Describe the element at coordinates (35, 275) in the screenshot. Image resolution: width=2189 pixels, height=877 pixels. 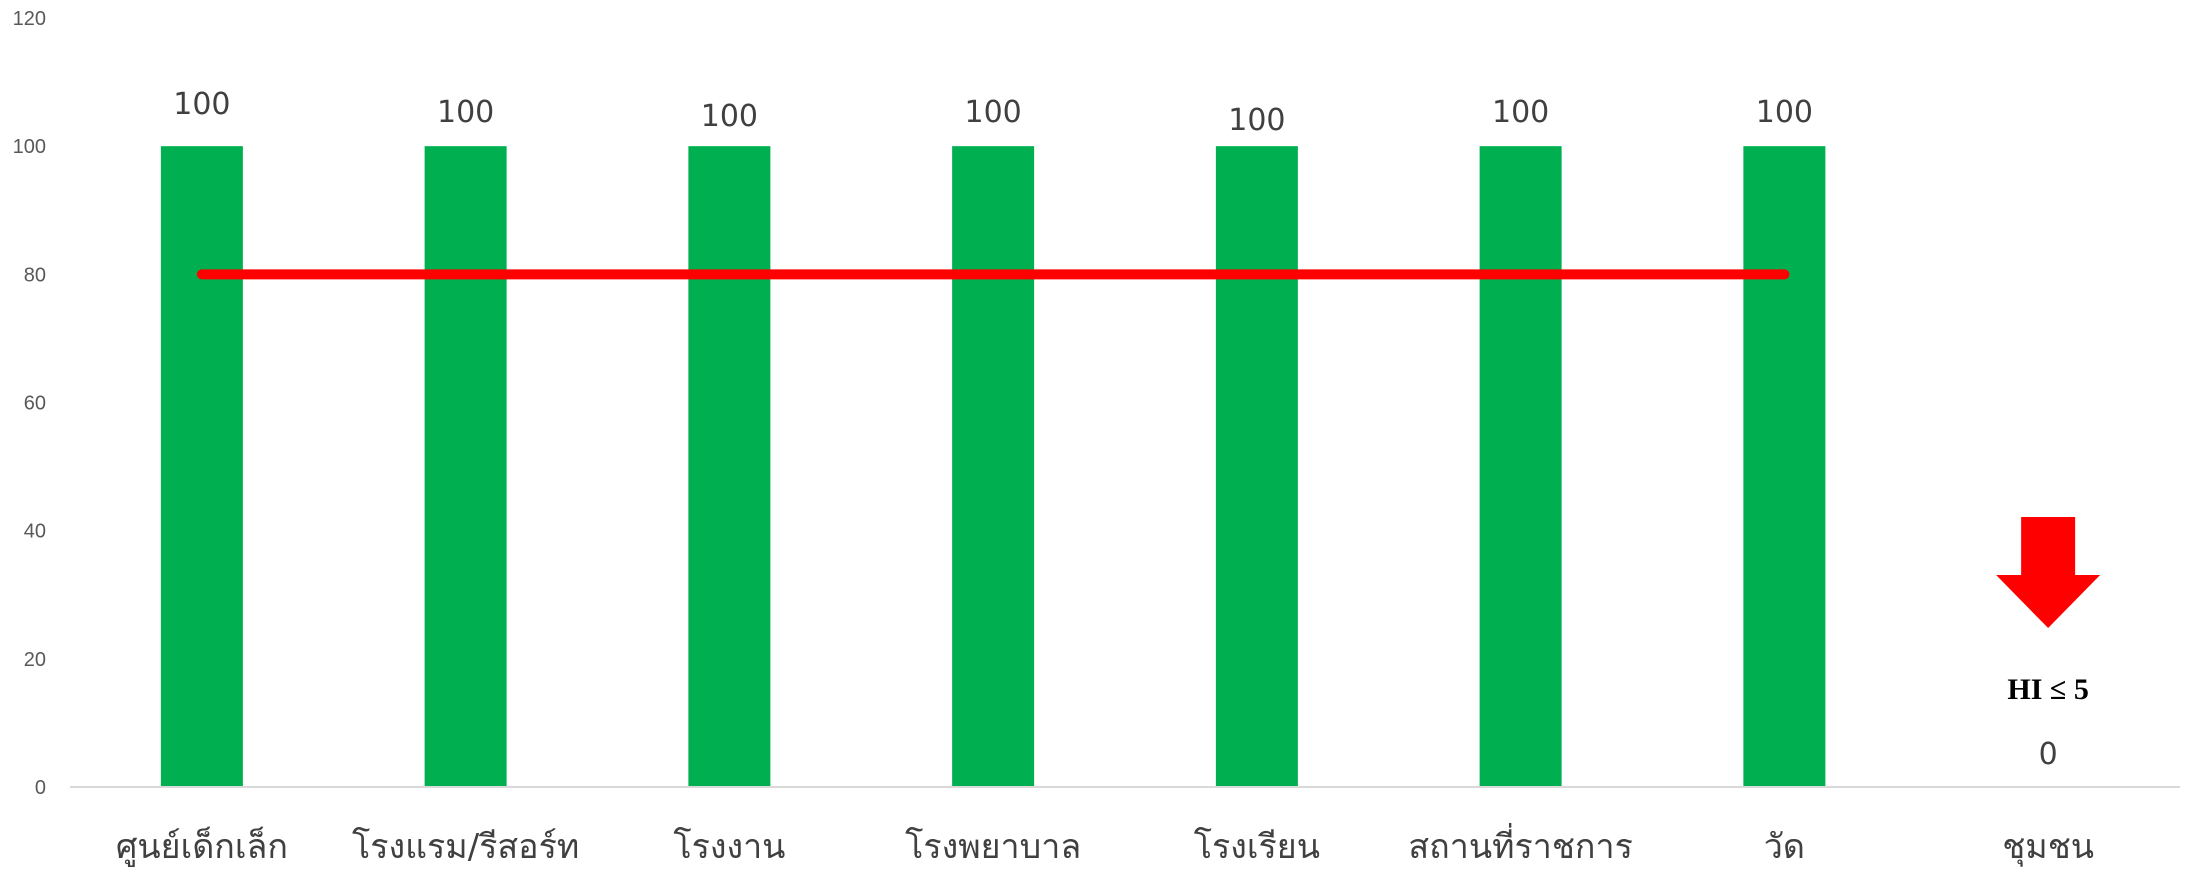
I see `y-tick-label: 80` at that location.